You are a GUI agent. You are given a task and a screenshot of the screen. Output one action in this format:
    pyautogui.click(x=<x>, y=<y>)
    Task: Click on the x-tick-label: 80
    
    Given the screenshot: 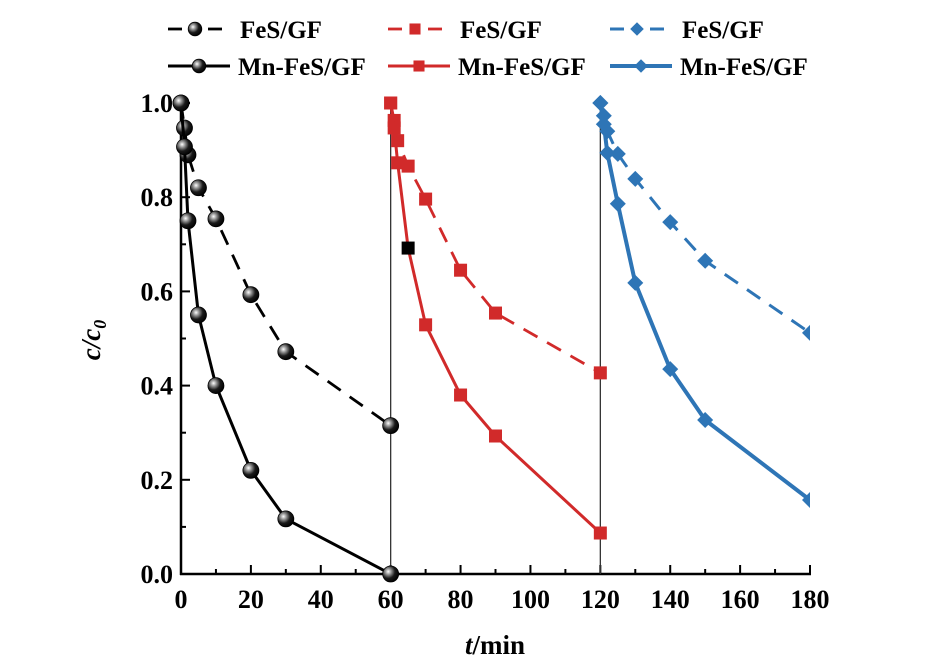 What is the action you would take?
    pyautogui.click(x=461, y=599)
    